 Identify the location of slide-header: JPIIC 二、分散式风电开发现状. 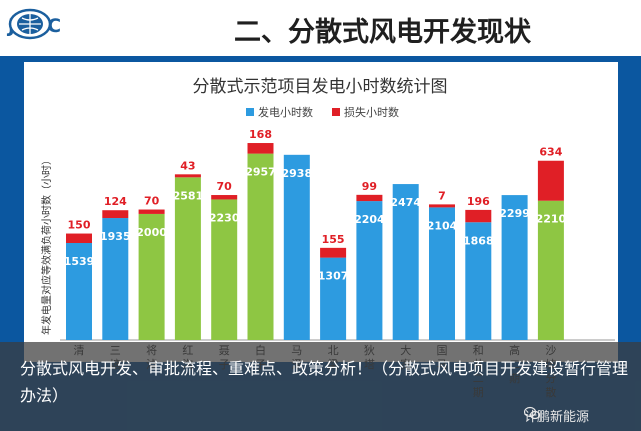
(320, 28).